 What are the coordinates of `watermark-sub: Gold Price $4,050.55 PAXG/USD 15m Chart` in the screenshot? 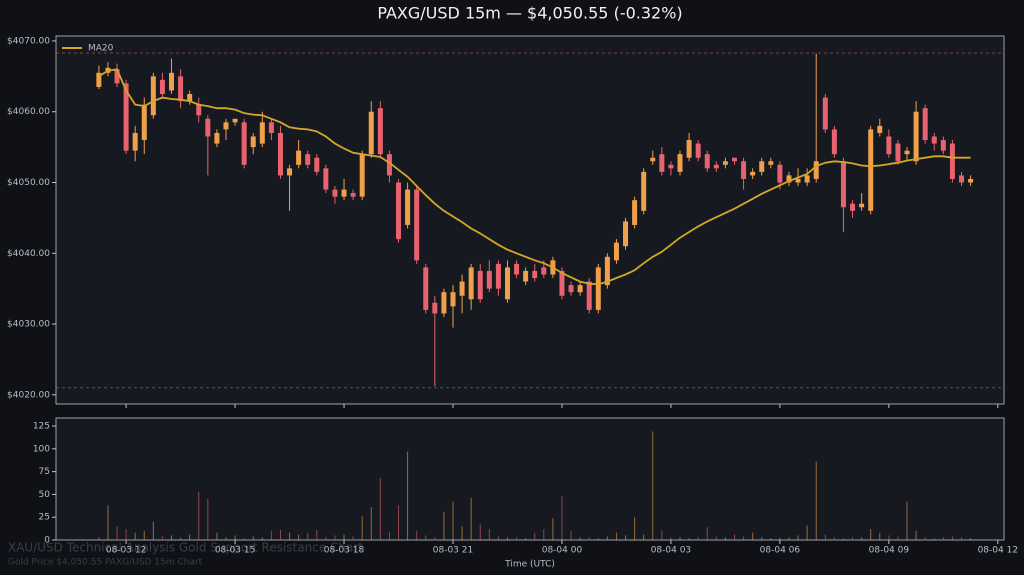 It's located at (105, 563).